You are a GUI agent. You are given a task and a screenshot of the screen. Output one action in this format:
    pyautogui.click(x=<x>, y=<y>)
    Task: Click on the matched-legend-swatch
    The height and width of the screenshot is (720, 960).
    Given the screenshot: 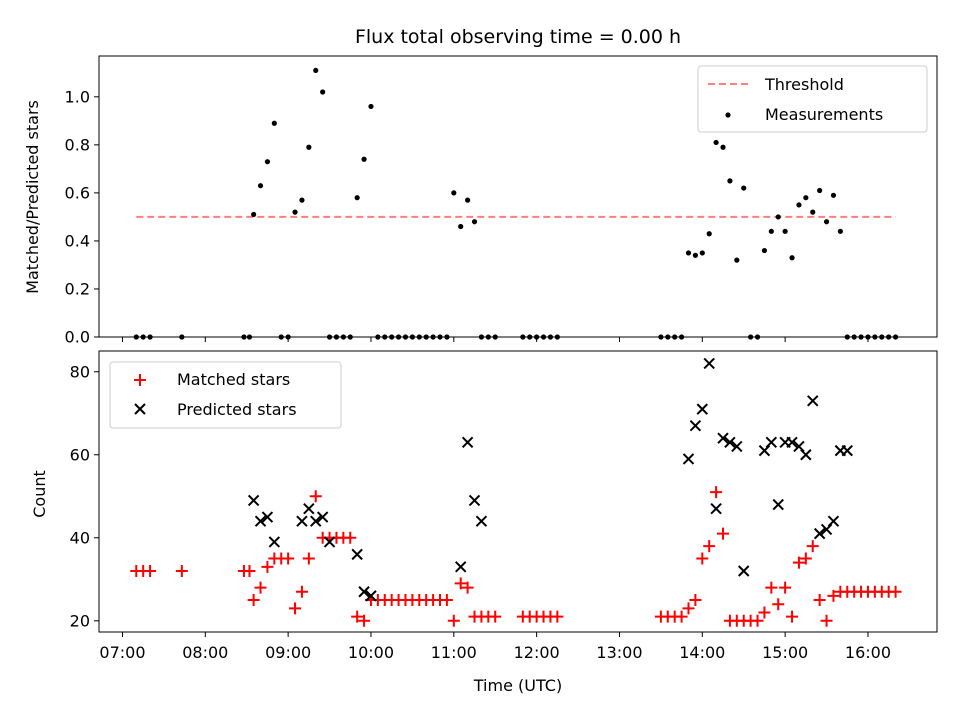 What is the action you would take?
    pyautogui.click(x=140, y=380)
    